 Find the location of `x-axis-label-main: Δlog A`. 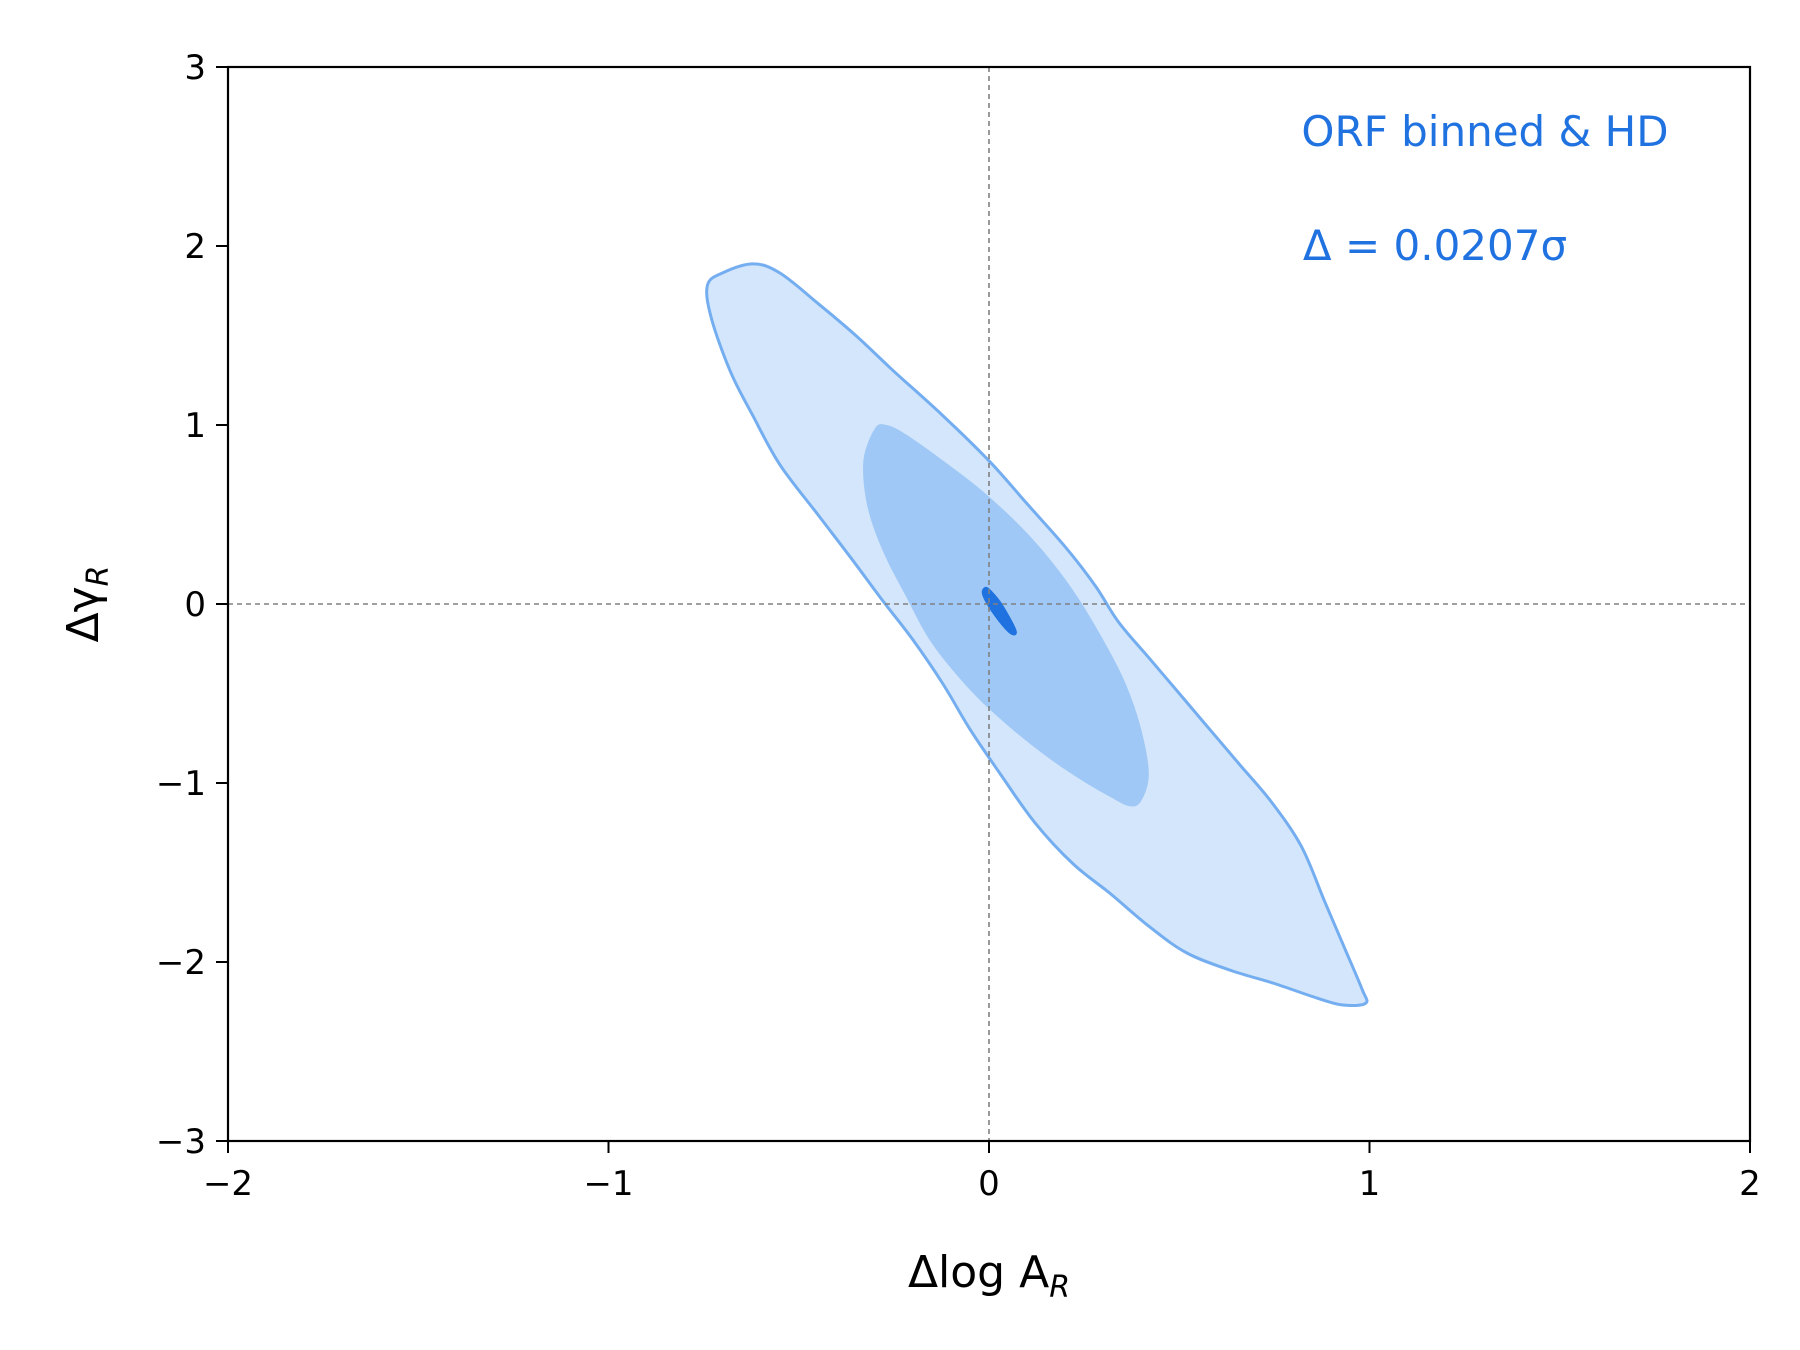

x-axis-label-main: Δlog A is located at coordinates (978, 1272).